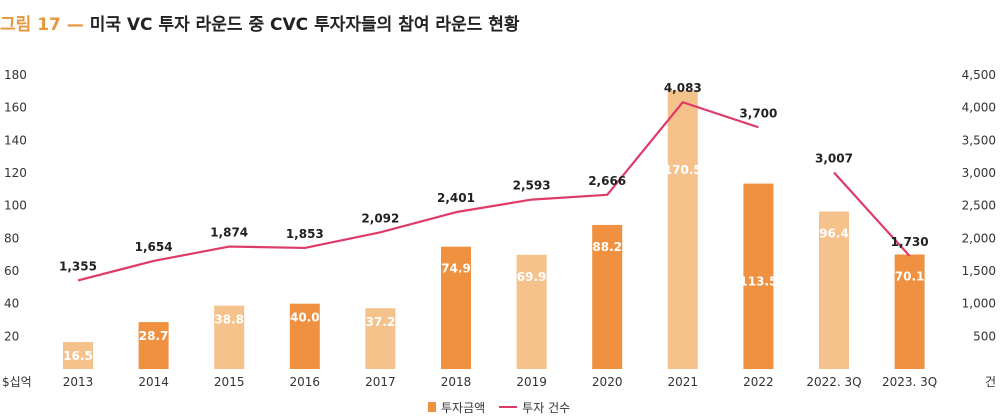 The height and width of the screenshot is (419, 1000). What do you see at coordinates (984, 336) in the screenshot?
I see `y-right-tick-label: 500` at bounding box center [984, 336].